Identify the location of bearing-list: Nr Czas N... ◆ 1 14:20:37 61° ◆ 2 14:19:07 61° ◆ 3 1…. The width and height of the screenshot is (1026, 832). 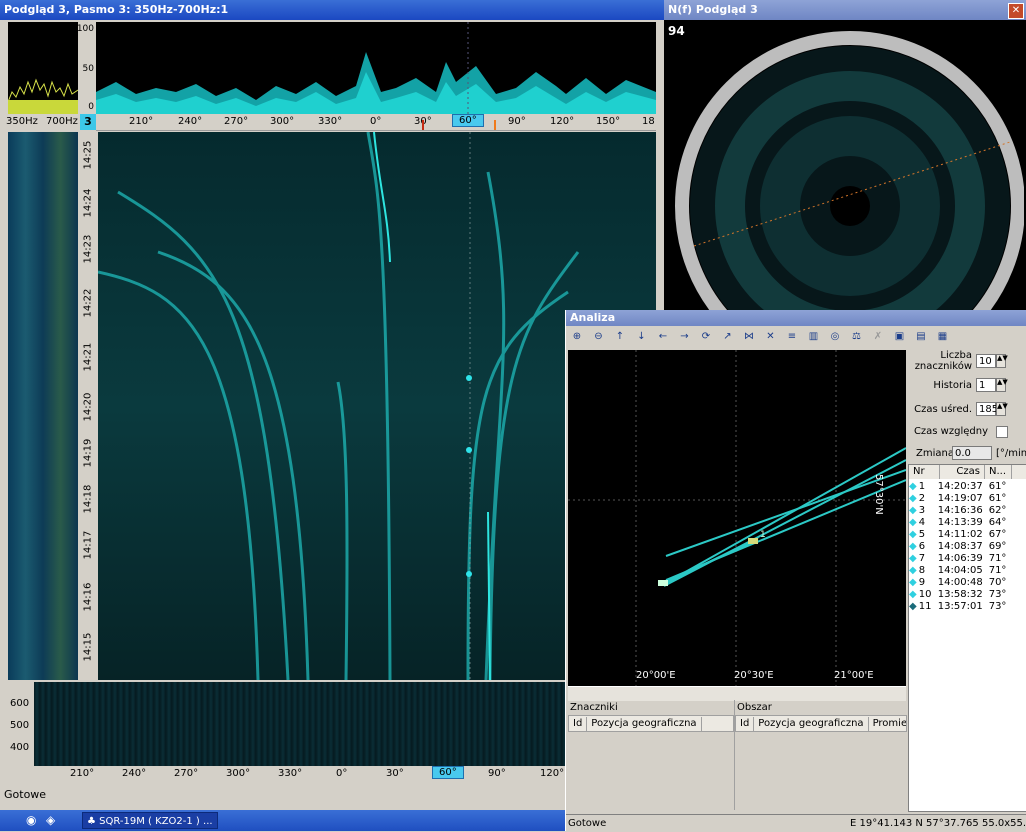
(967, 638).